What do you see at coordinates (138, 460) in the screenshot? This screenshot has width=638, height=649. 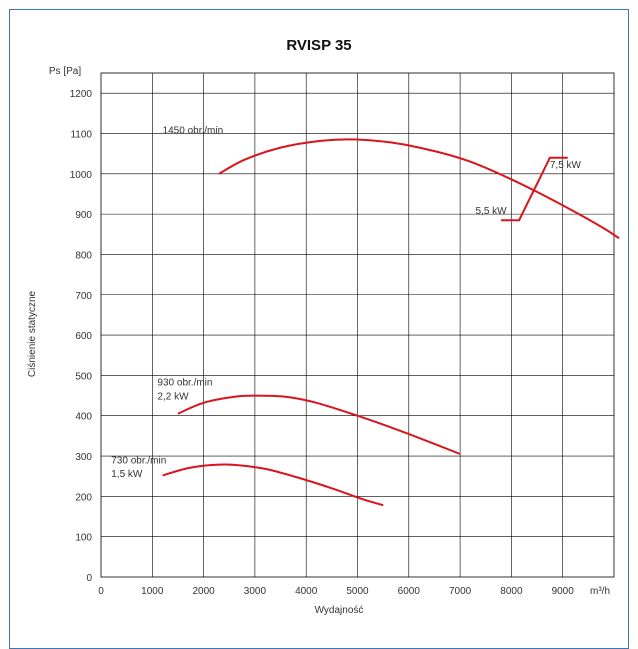 I see `label-730-rpm: 730 obr./min` at bounding box center [138, 460].